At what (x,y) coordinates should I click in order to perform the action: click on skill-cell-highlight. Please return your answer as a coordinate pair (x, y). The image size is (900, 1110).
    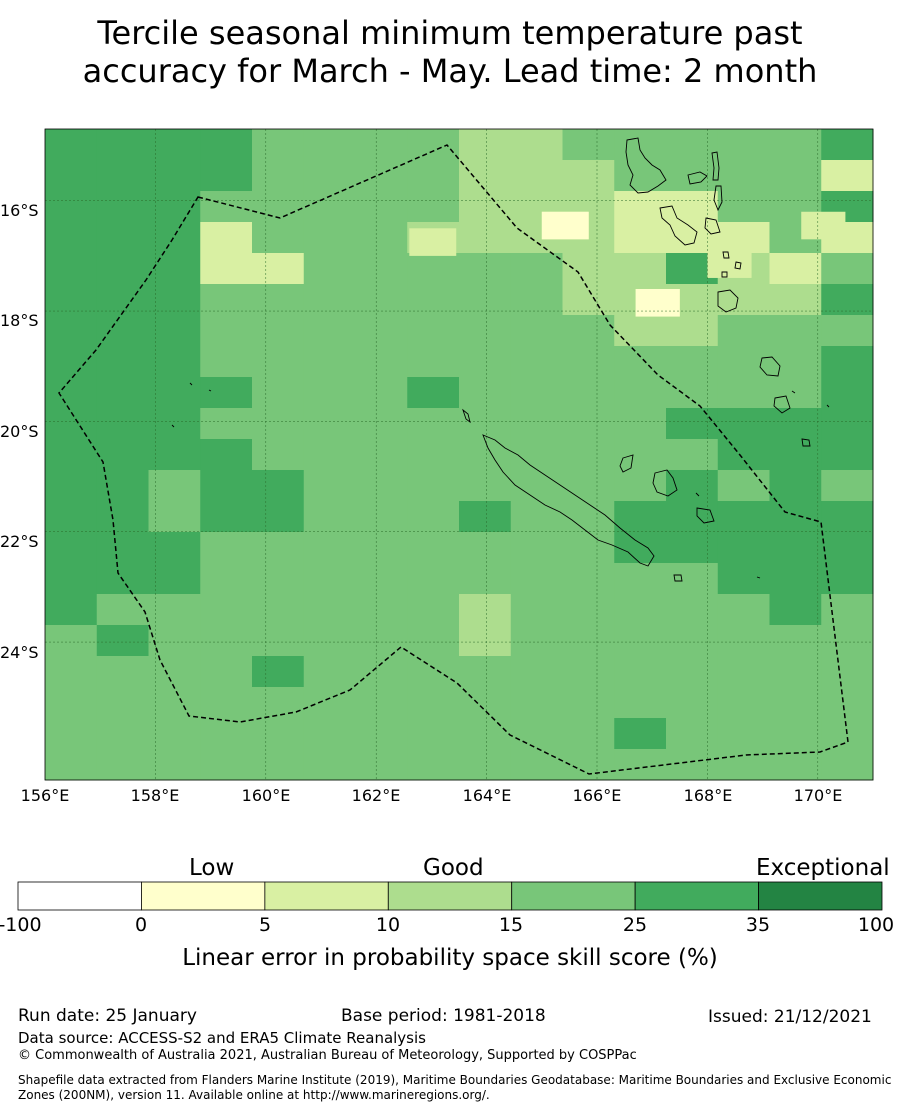
    Looking at the image, I should click on (729, 264).